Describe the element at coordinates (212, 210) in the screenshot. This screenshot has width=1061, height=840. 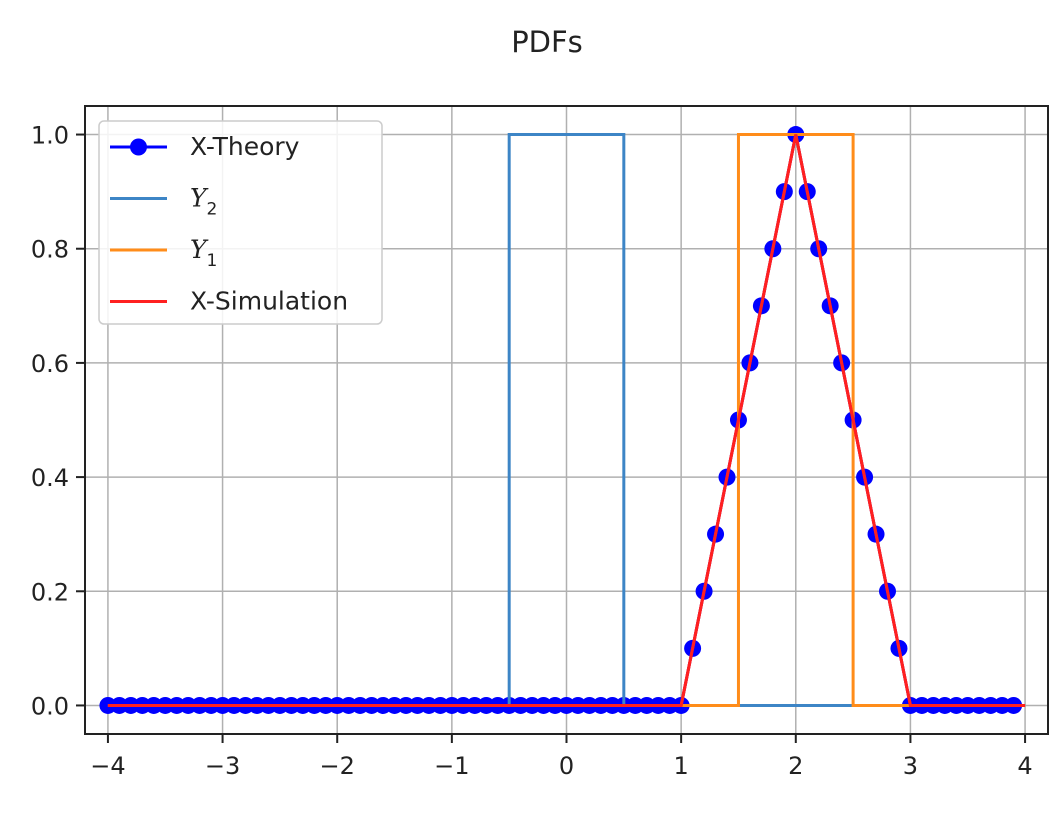
I see `legend-label-subscript: 2` at that location.